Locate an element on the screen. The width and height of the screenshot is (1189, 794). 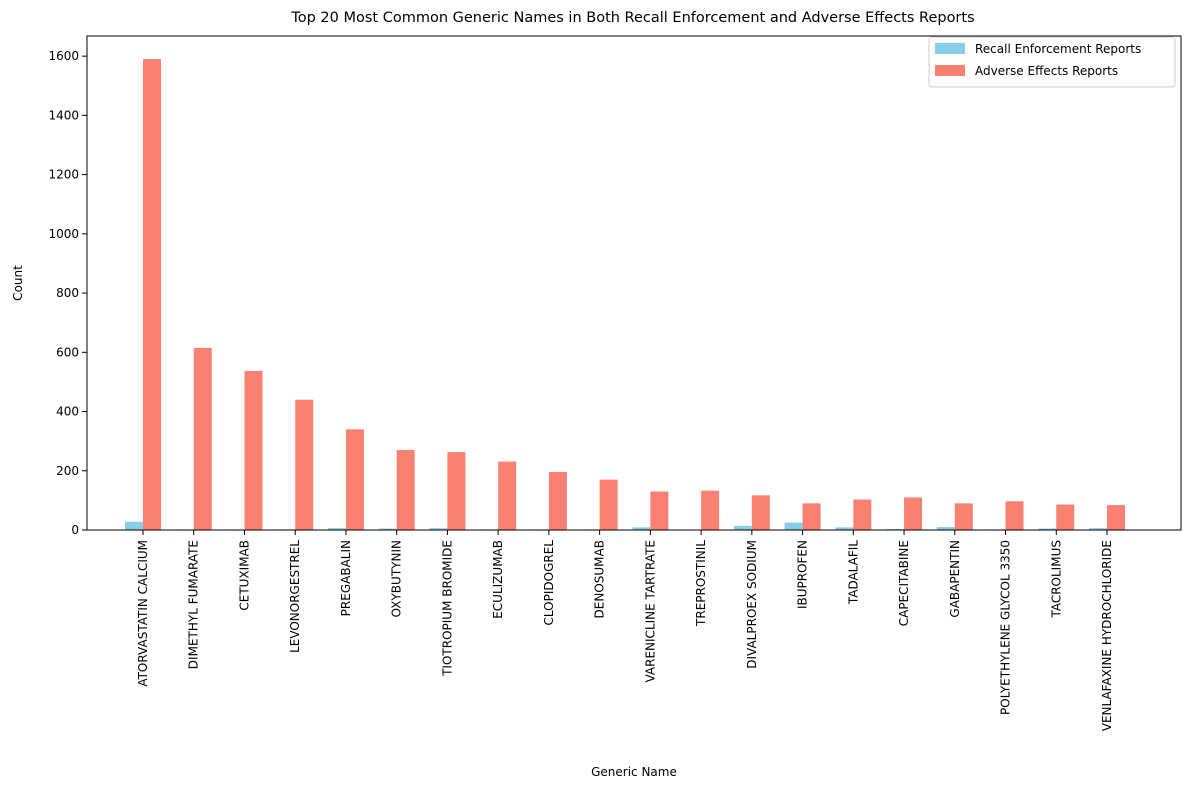
y-tick-label: 800 is located at coordinates (67, 293).